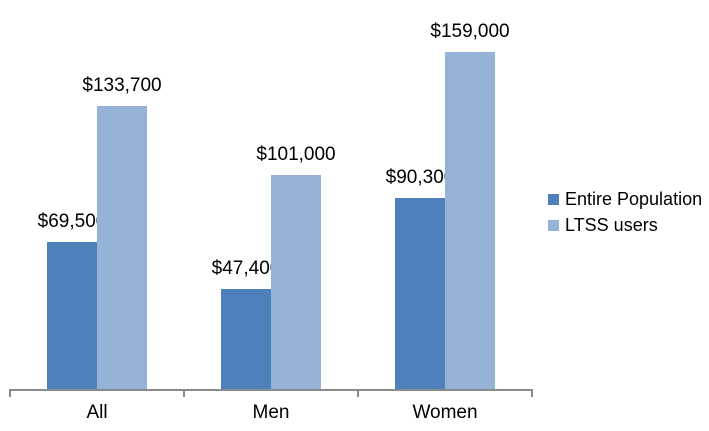 This screenshot has height=431, width=709. I want to click on value-label: $47,400, so click(246, 269).